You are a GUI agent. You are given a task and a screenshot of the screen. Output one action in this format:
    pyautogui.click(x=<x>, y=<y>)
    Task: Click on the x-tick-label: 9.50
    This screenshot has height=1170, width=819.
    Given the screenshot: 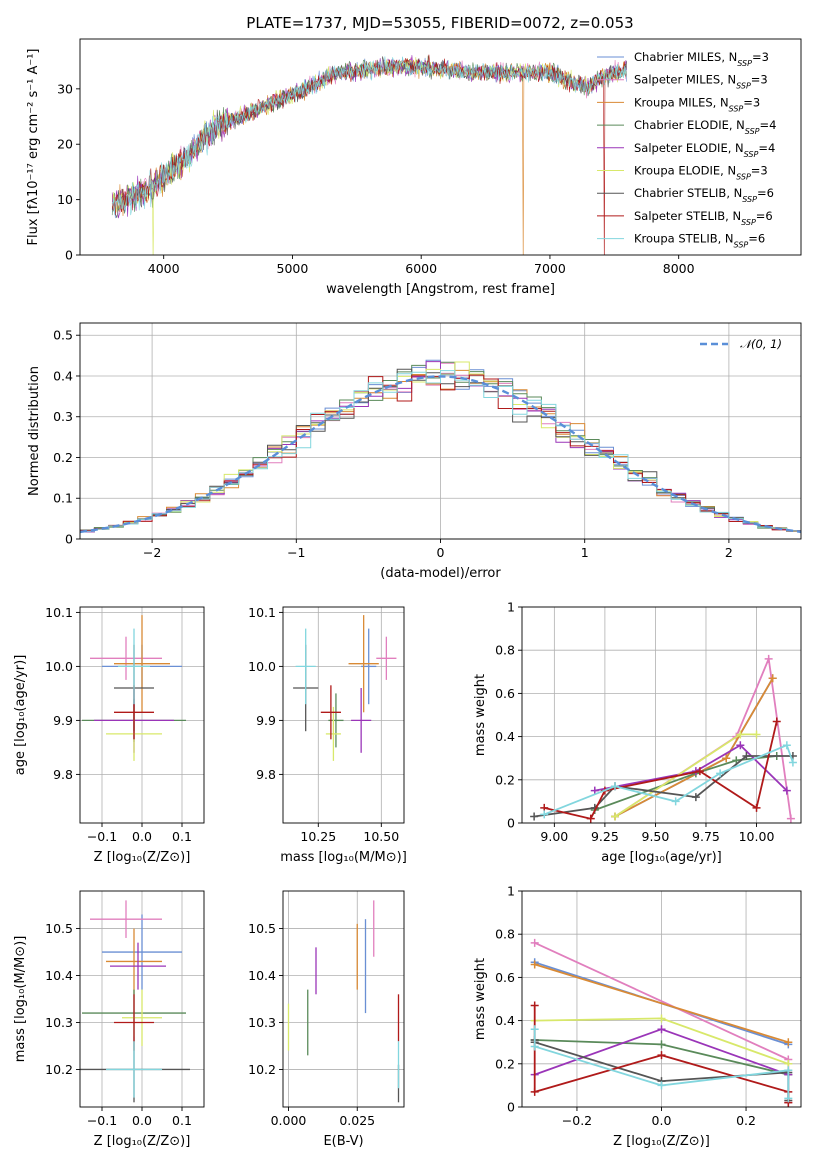 What is the action you would take?
    pyautogui.click(x=656, y=836)
    